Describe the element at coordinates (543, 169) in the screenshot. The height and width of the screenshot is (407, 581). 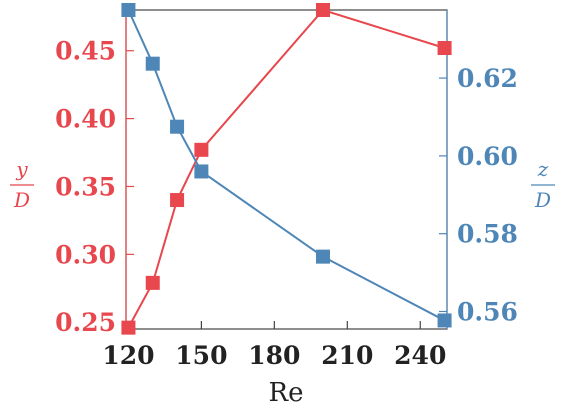
I see `right-axis-label-numerator: z` at that location.